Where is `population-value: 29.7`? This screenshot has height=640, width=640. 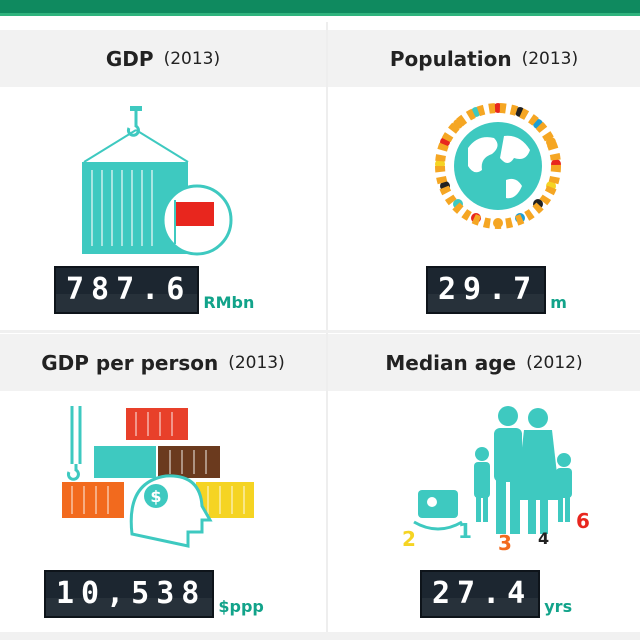 population-value: 29.7 is located at coordinates (486, 290).